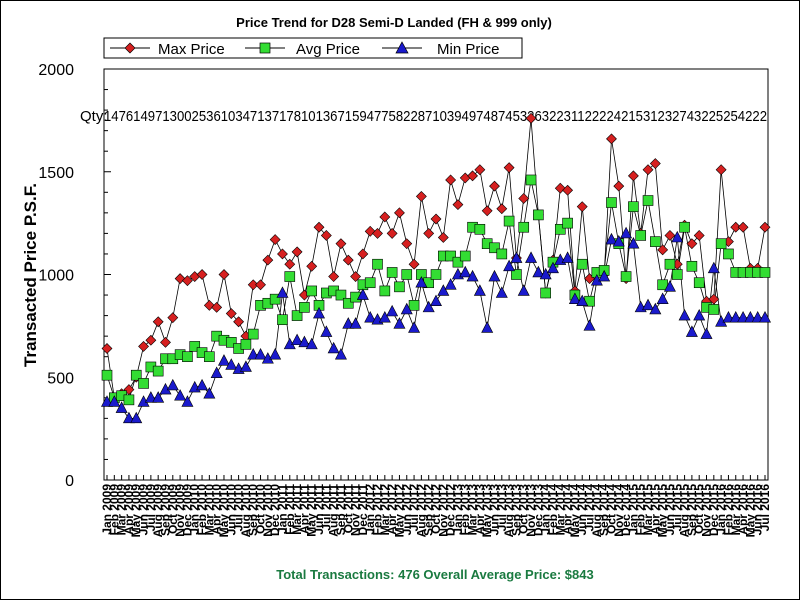 The height and width of the screenshot is (600, 800). Describe the element at coordinates (468, 49) in the screenshot. I see `legend-min-label: Min Price` at that location.